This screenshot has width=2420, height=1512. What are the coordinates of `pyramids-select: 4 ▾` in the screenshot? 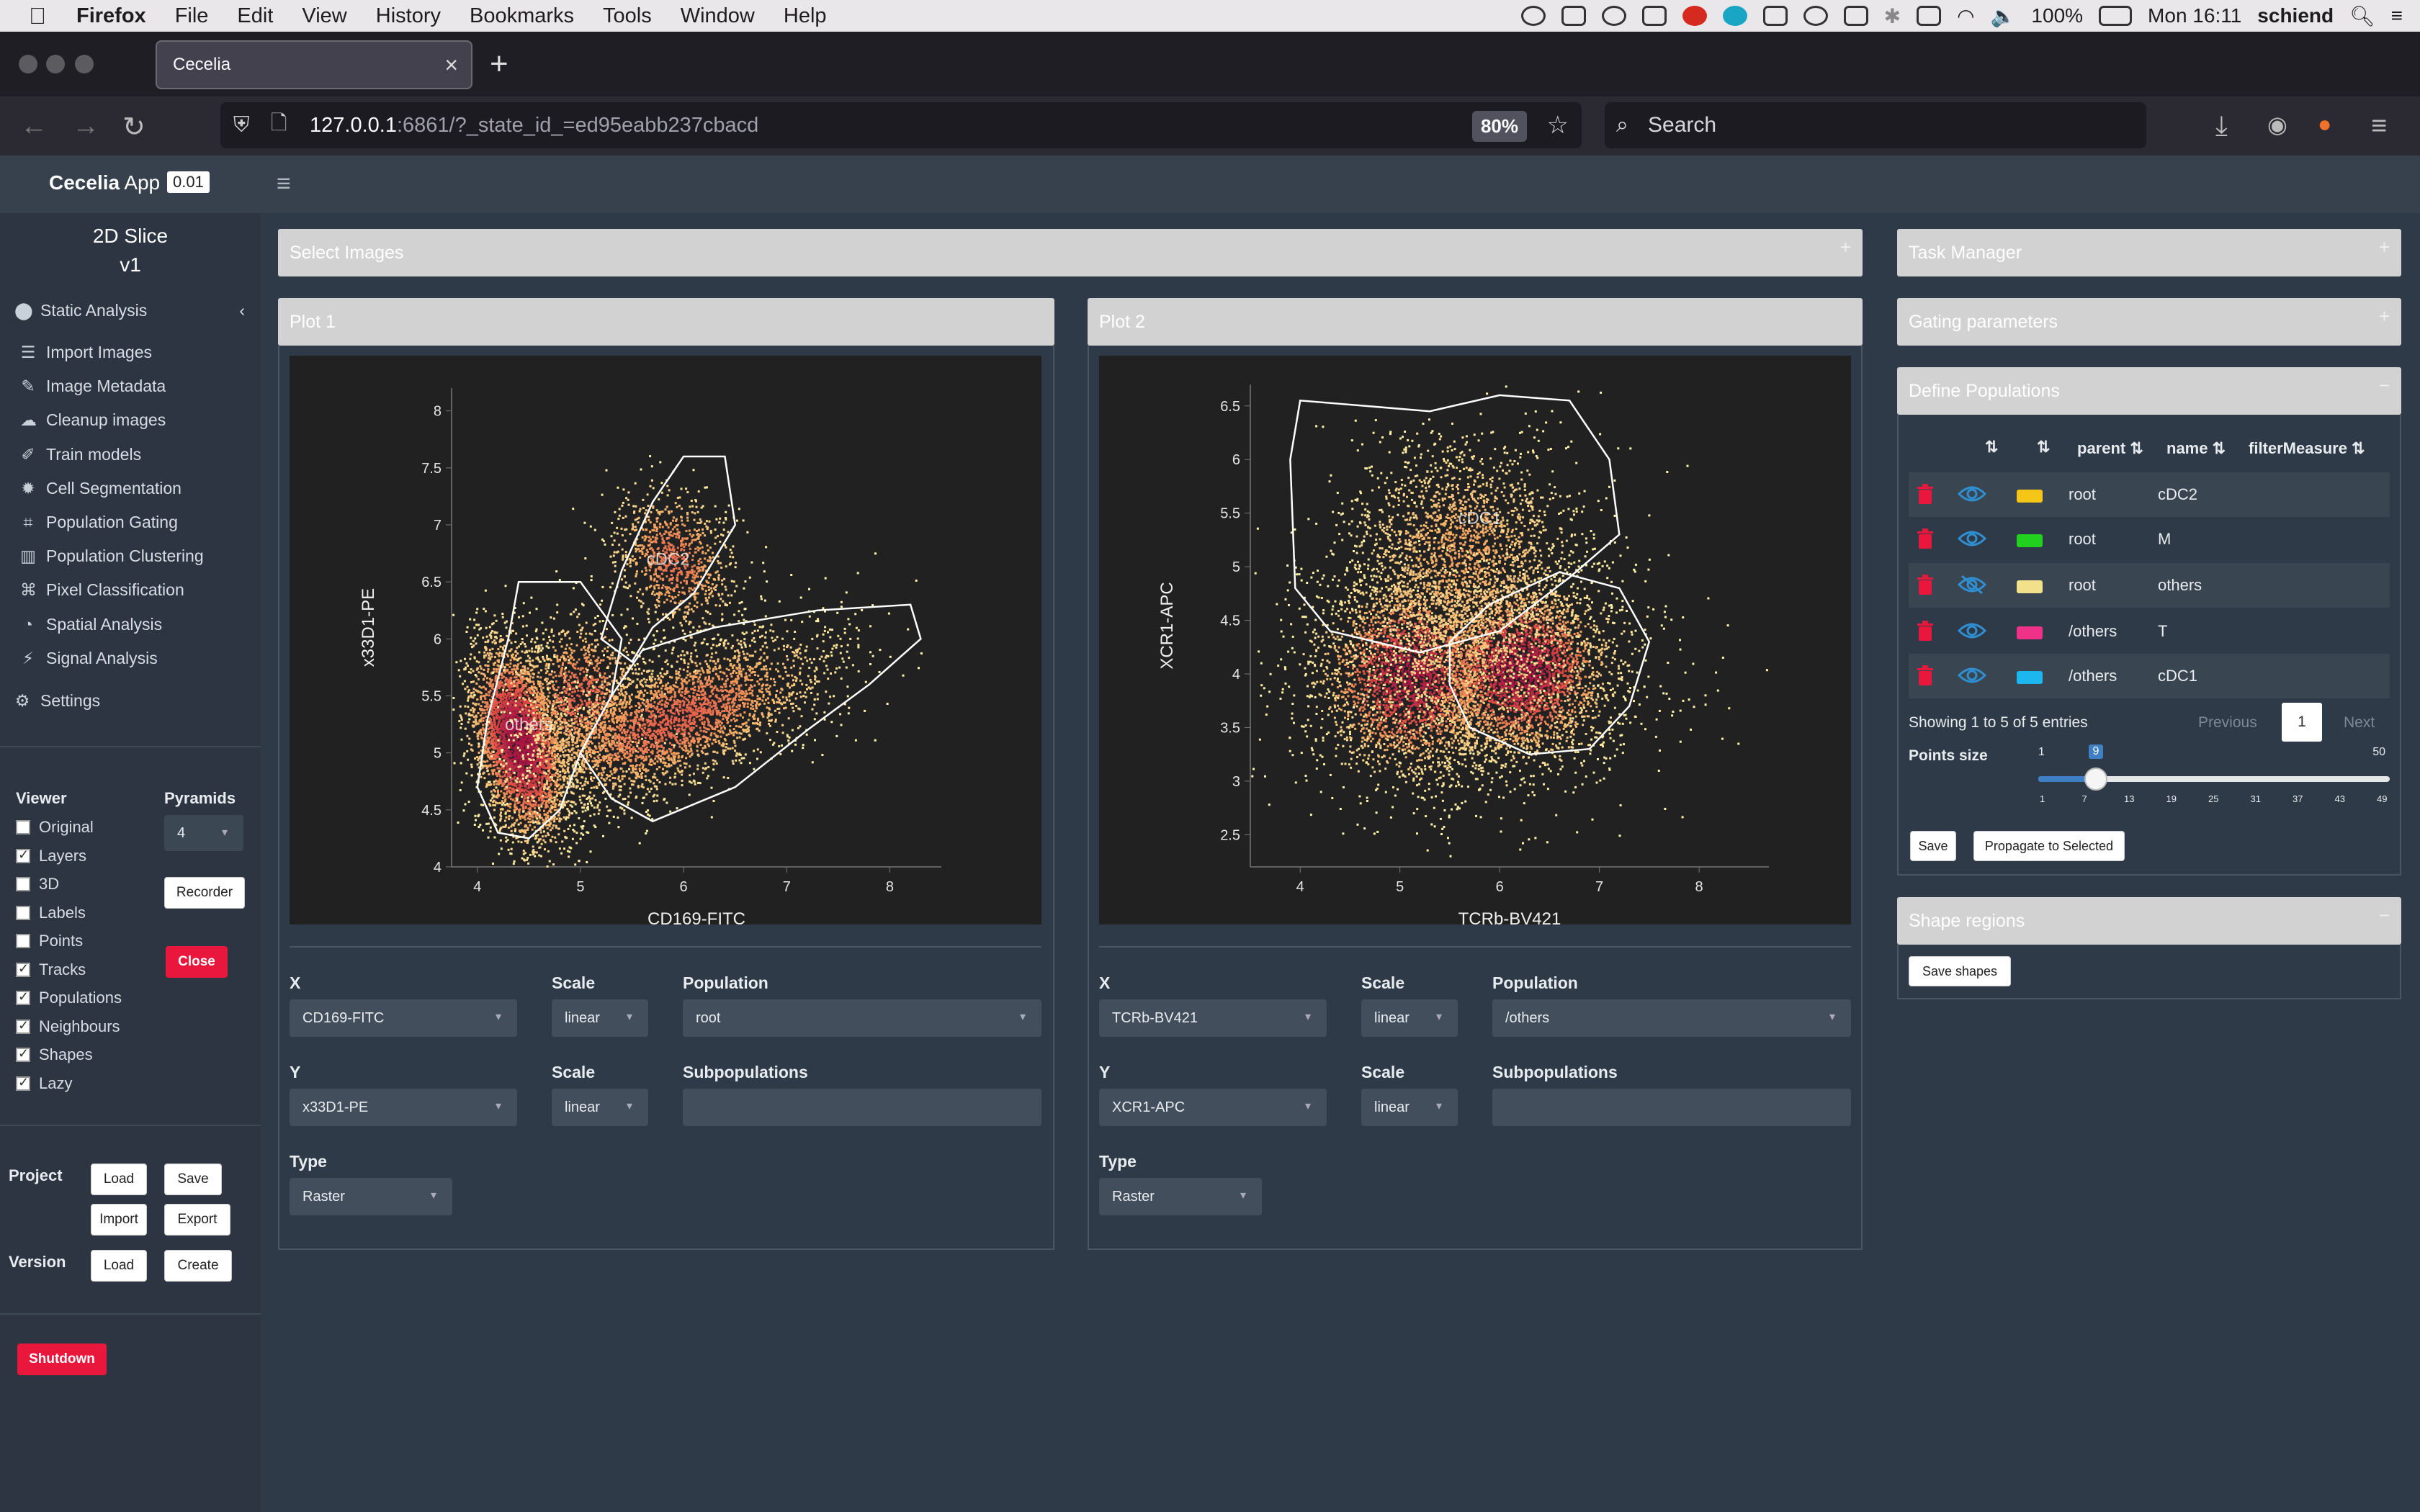 It's located at (203, 833).